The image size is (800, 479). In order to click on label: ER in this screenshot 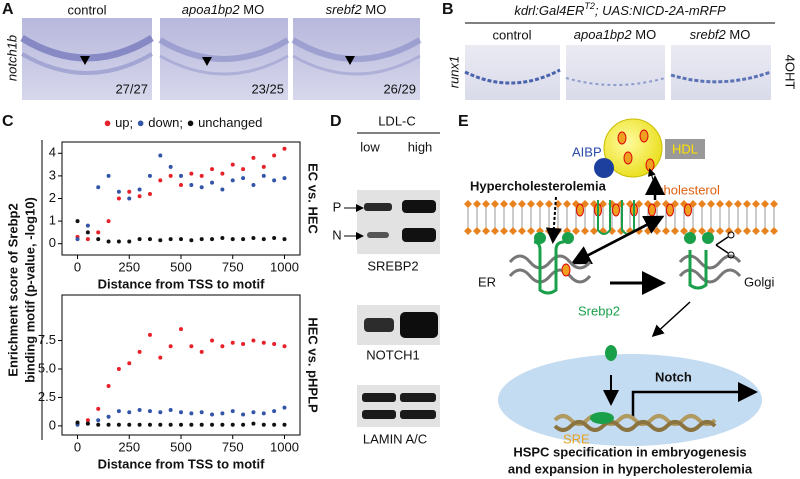, I will do `click(487, 281)`.